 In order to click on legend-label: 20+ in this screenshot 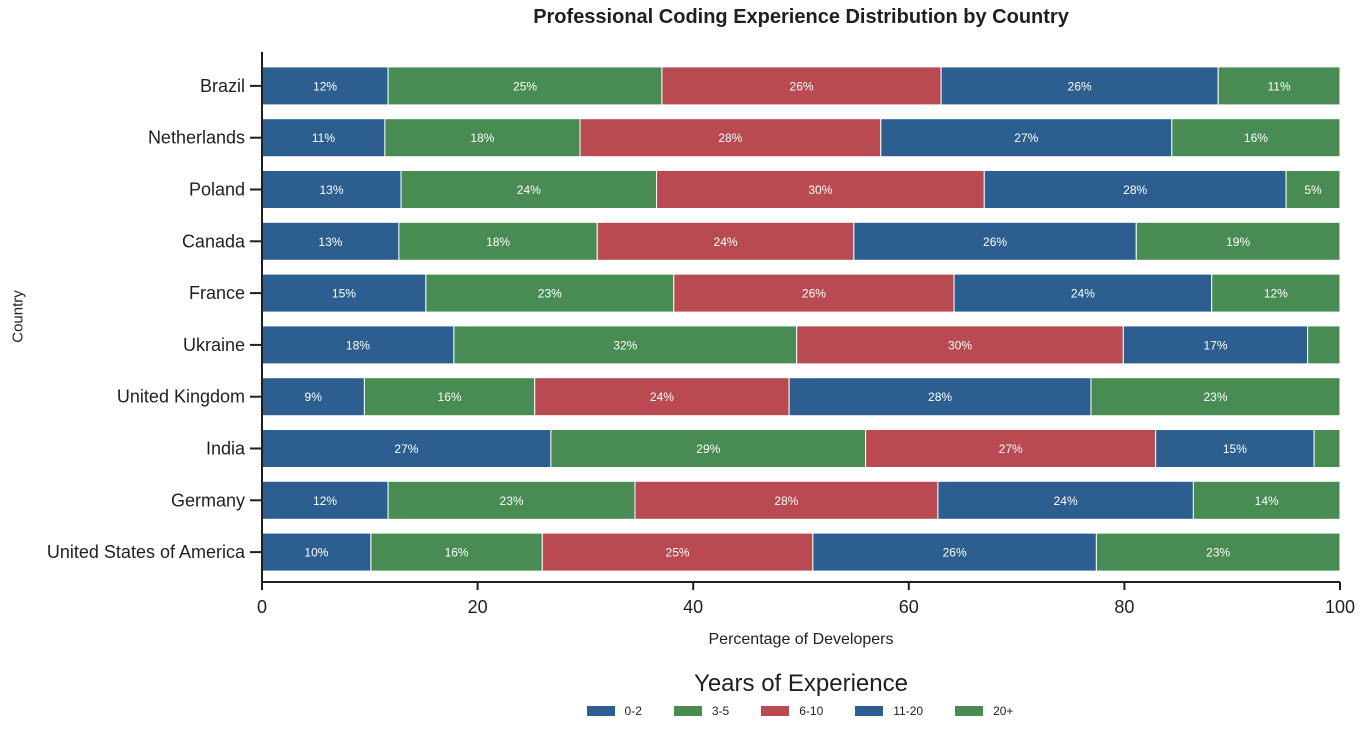, I will do `click(1003, 711)`.